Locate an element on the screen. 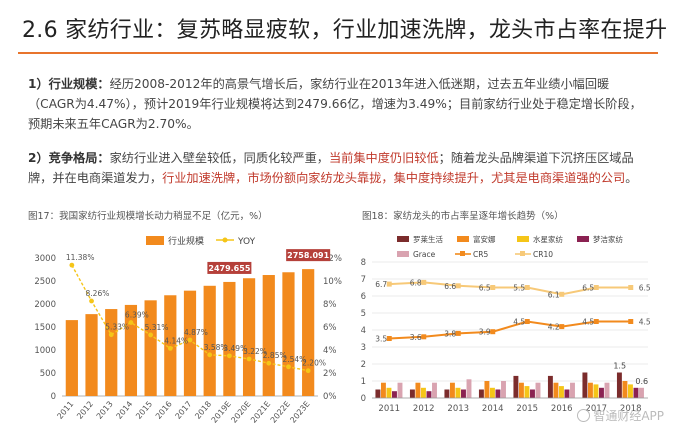 The image size is (678, 432). line-data-label: 6.8 is located at coordinates (416, 282).